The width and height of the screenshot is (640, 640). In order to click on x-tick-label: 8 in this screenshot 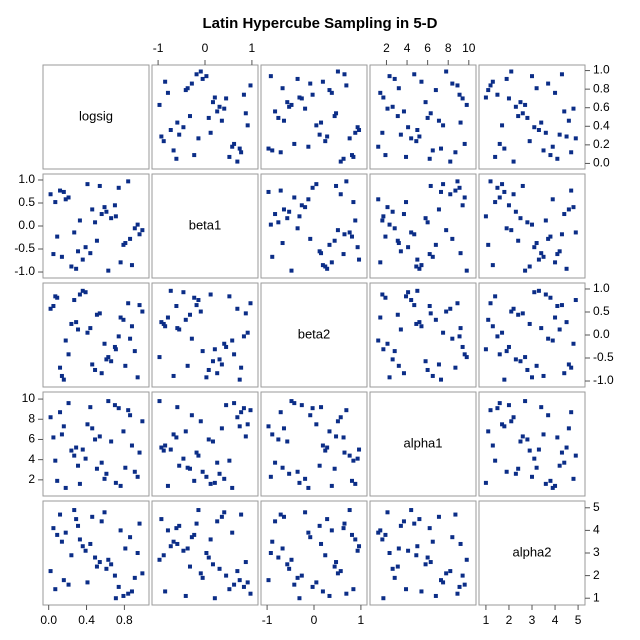, I will do `click(448, 48)`.